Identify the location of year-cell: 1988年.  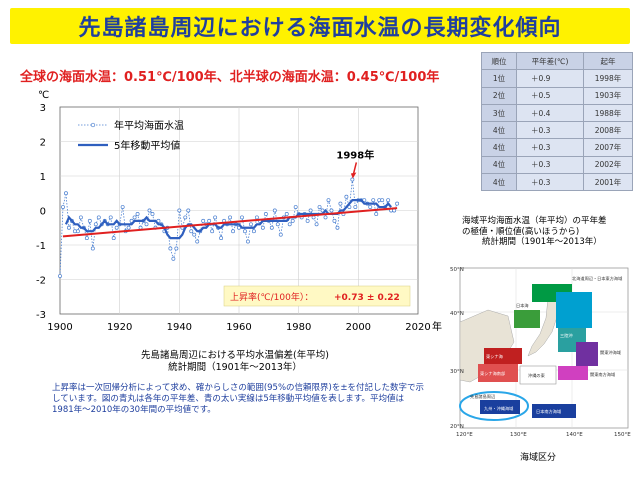
(608, 113).